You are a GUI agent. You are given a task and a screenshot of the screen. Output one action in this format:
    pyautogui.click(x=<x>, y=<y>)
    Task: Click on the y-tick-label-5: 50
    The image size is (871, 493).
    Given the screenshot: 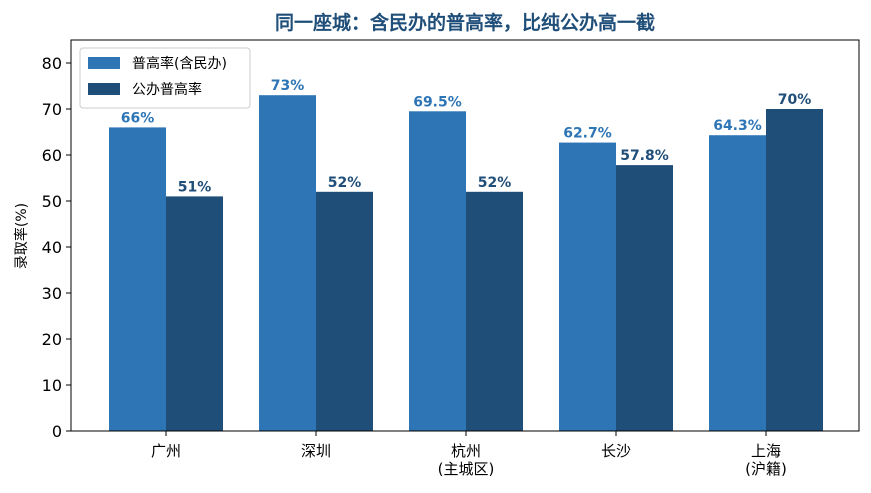 What is the action you would take?
    pyautogui.click(x=52, y=201)
    